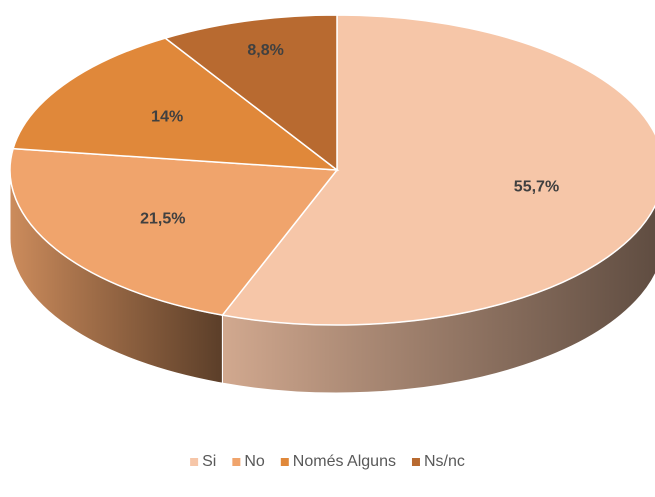 Image resolution: width=655 pixels, height=497 pixels. I want to click on legend-label: Ns/nc, so click(444, 461).